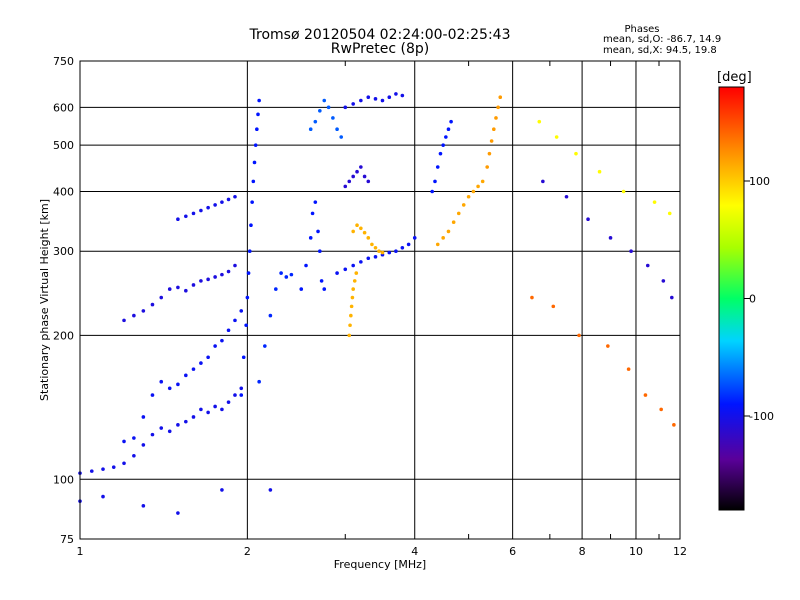 The image size is (800, 600). Describe the element at coordinates (380, 49) in the screenshot. I see `chart-subtitle: RwPretec (8p)` at that location.